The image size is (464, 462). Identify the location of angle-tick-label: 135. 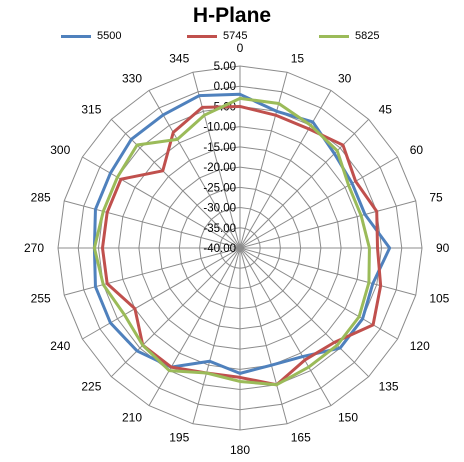
(389, 387).